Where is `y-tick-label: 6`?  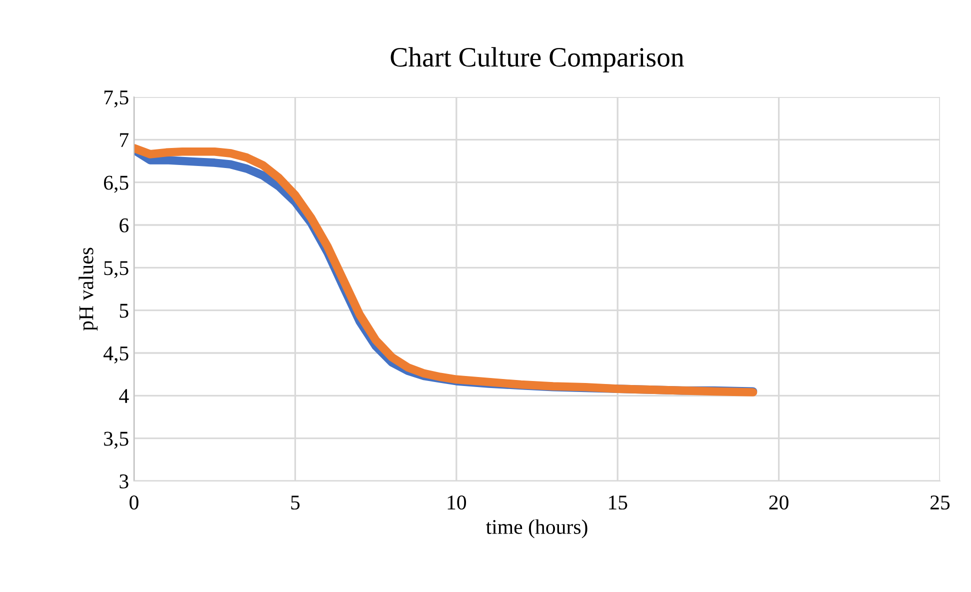 y-tick-label: 6 is located at coordinates (124, 225).